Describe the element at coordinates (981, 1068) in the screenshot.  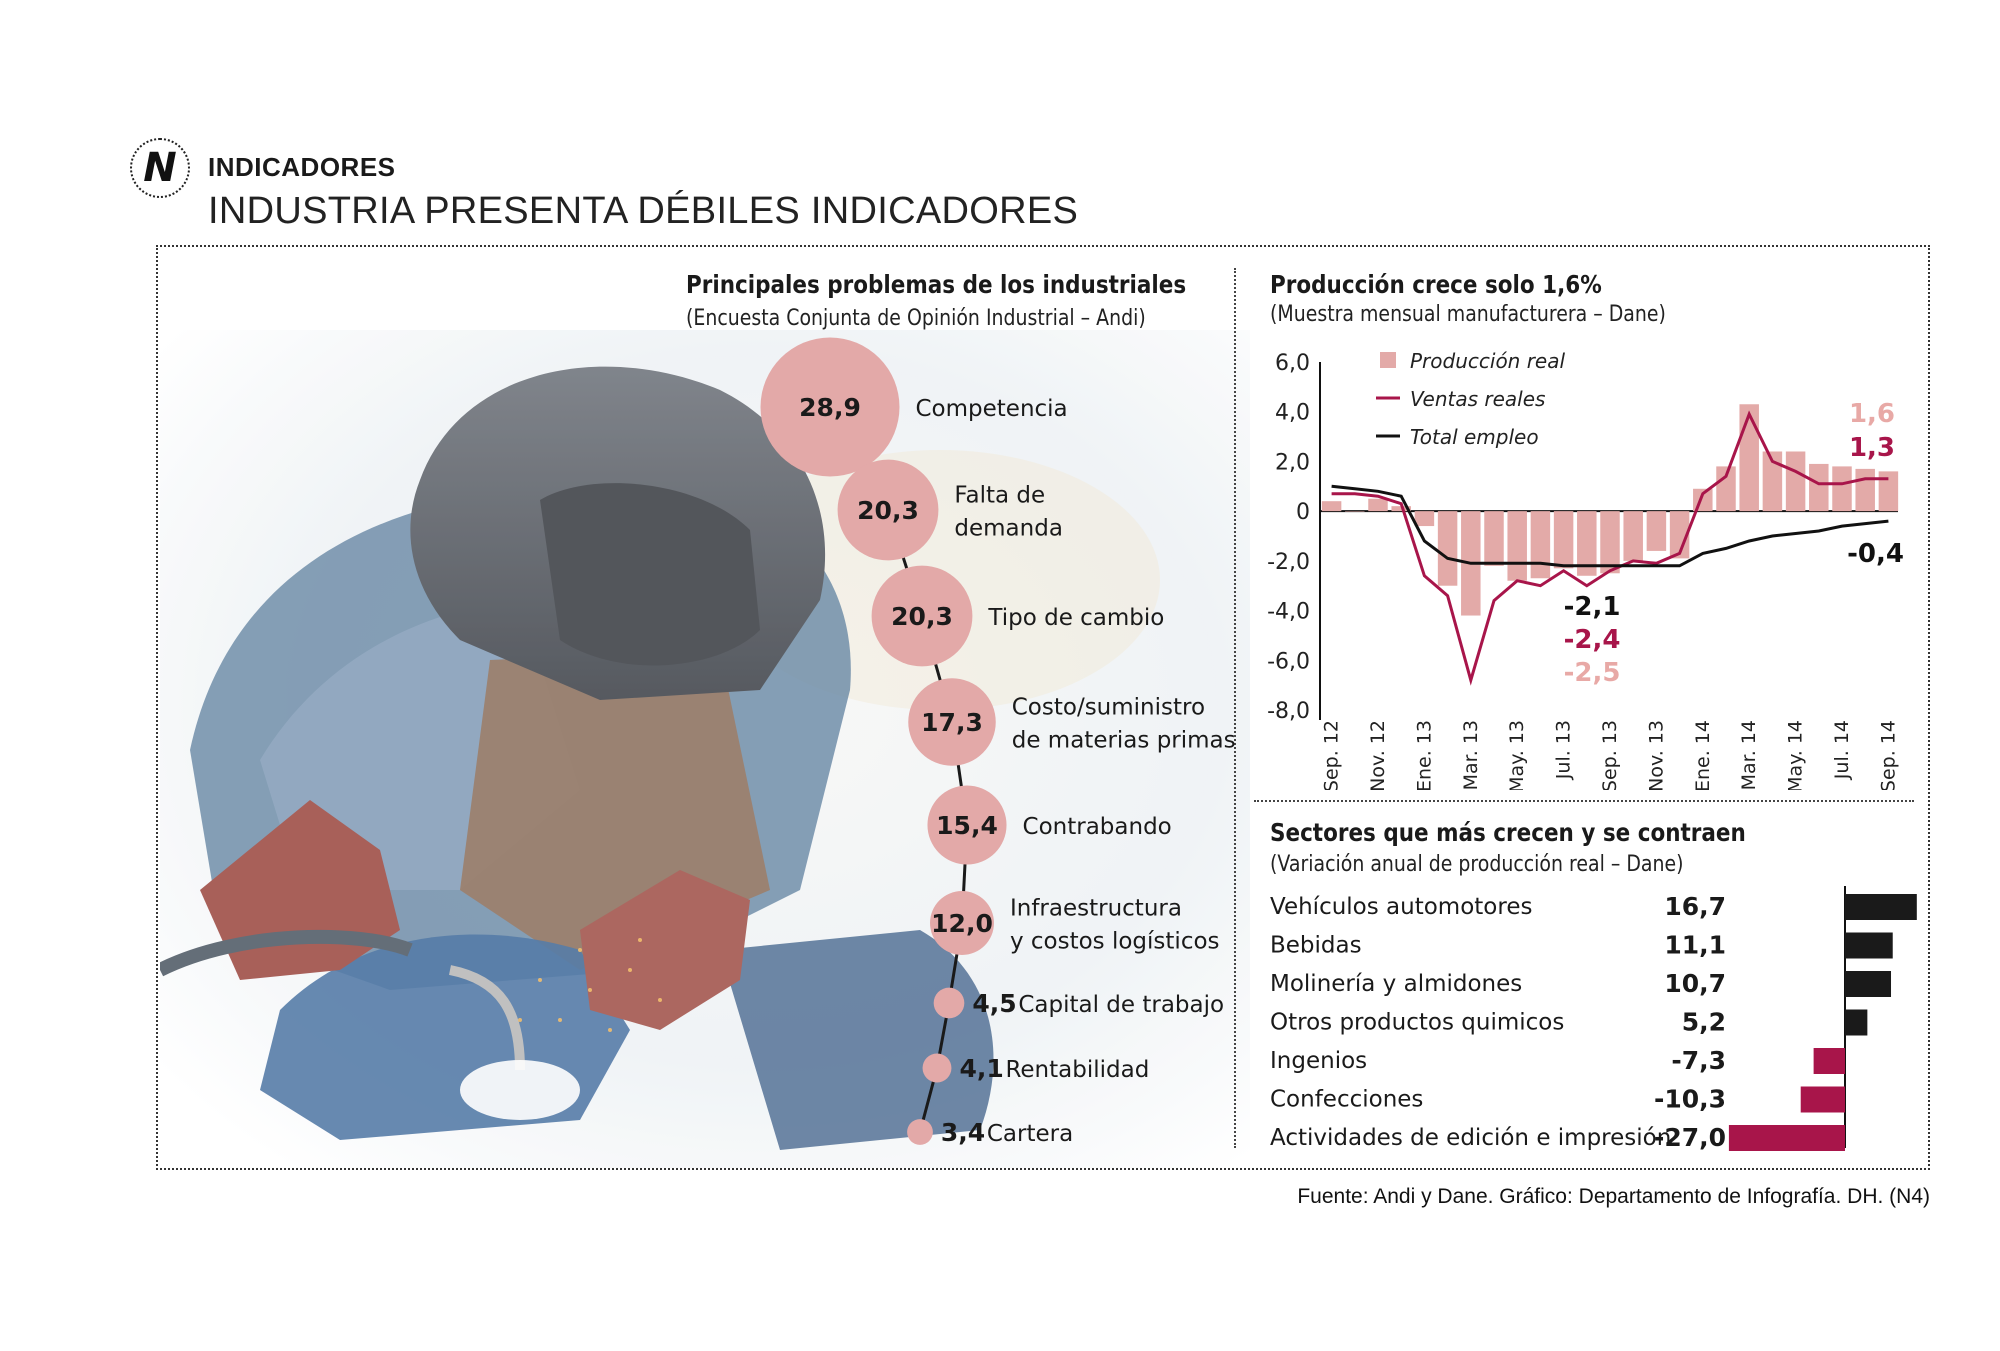
I see `bubble-value: 4,1` at that location.